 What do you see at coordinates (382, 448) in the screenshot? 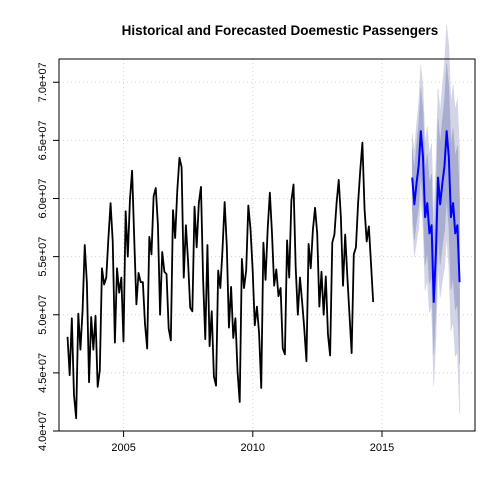
I see `x-tick-label: 2015` at bounding box center [382, 448].